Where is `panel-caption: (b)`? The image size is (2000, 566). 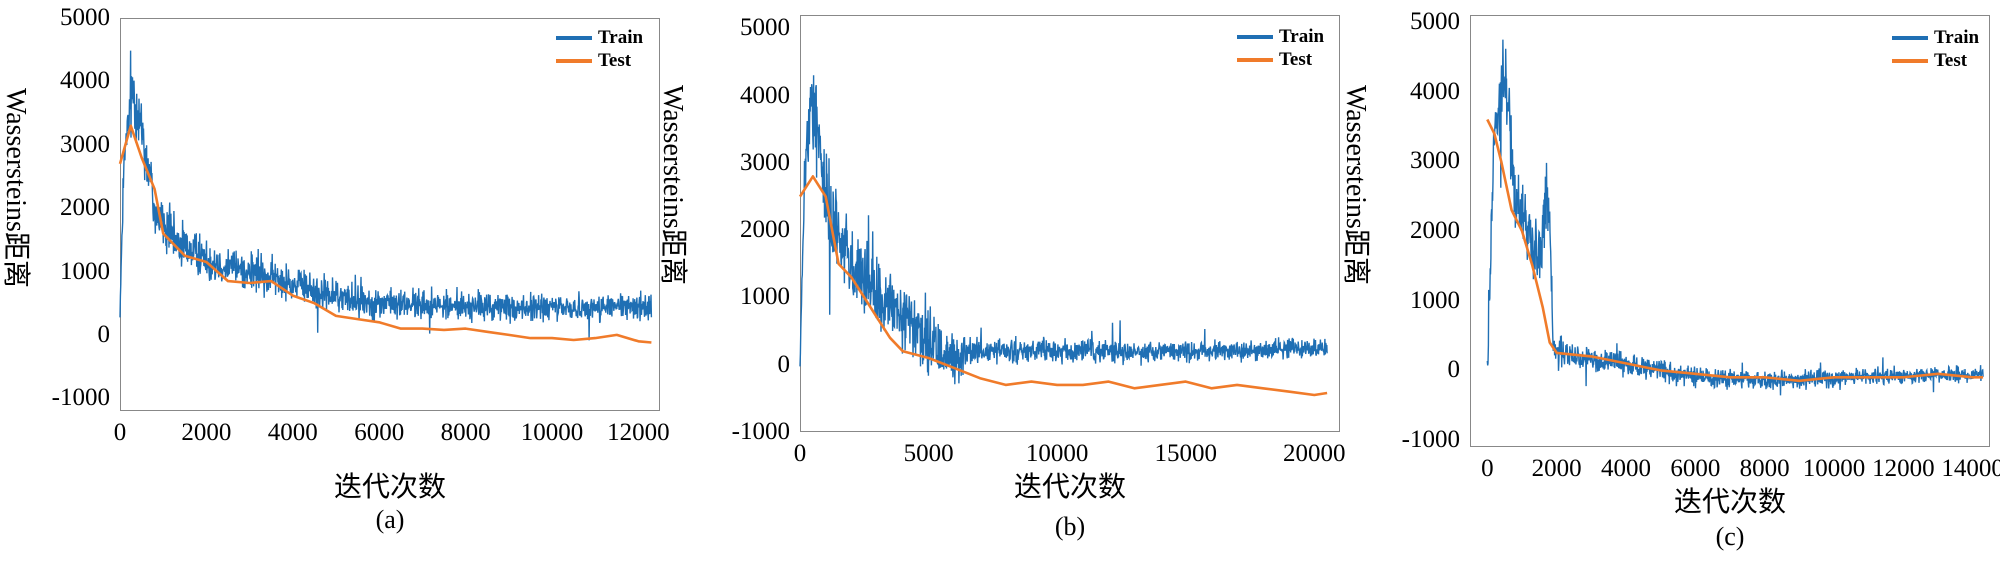
panel-caption: (b) is located at coordinates (1070, 526).